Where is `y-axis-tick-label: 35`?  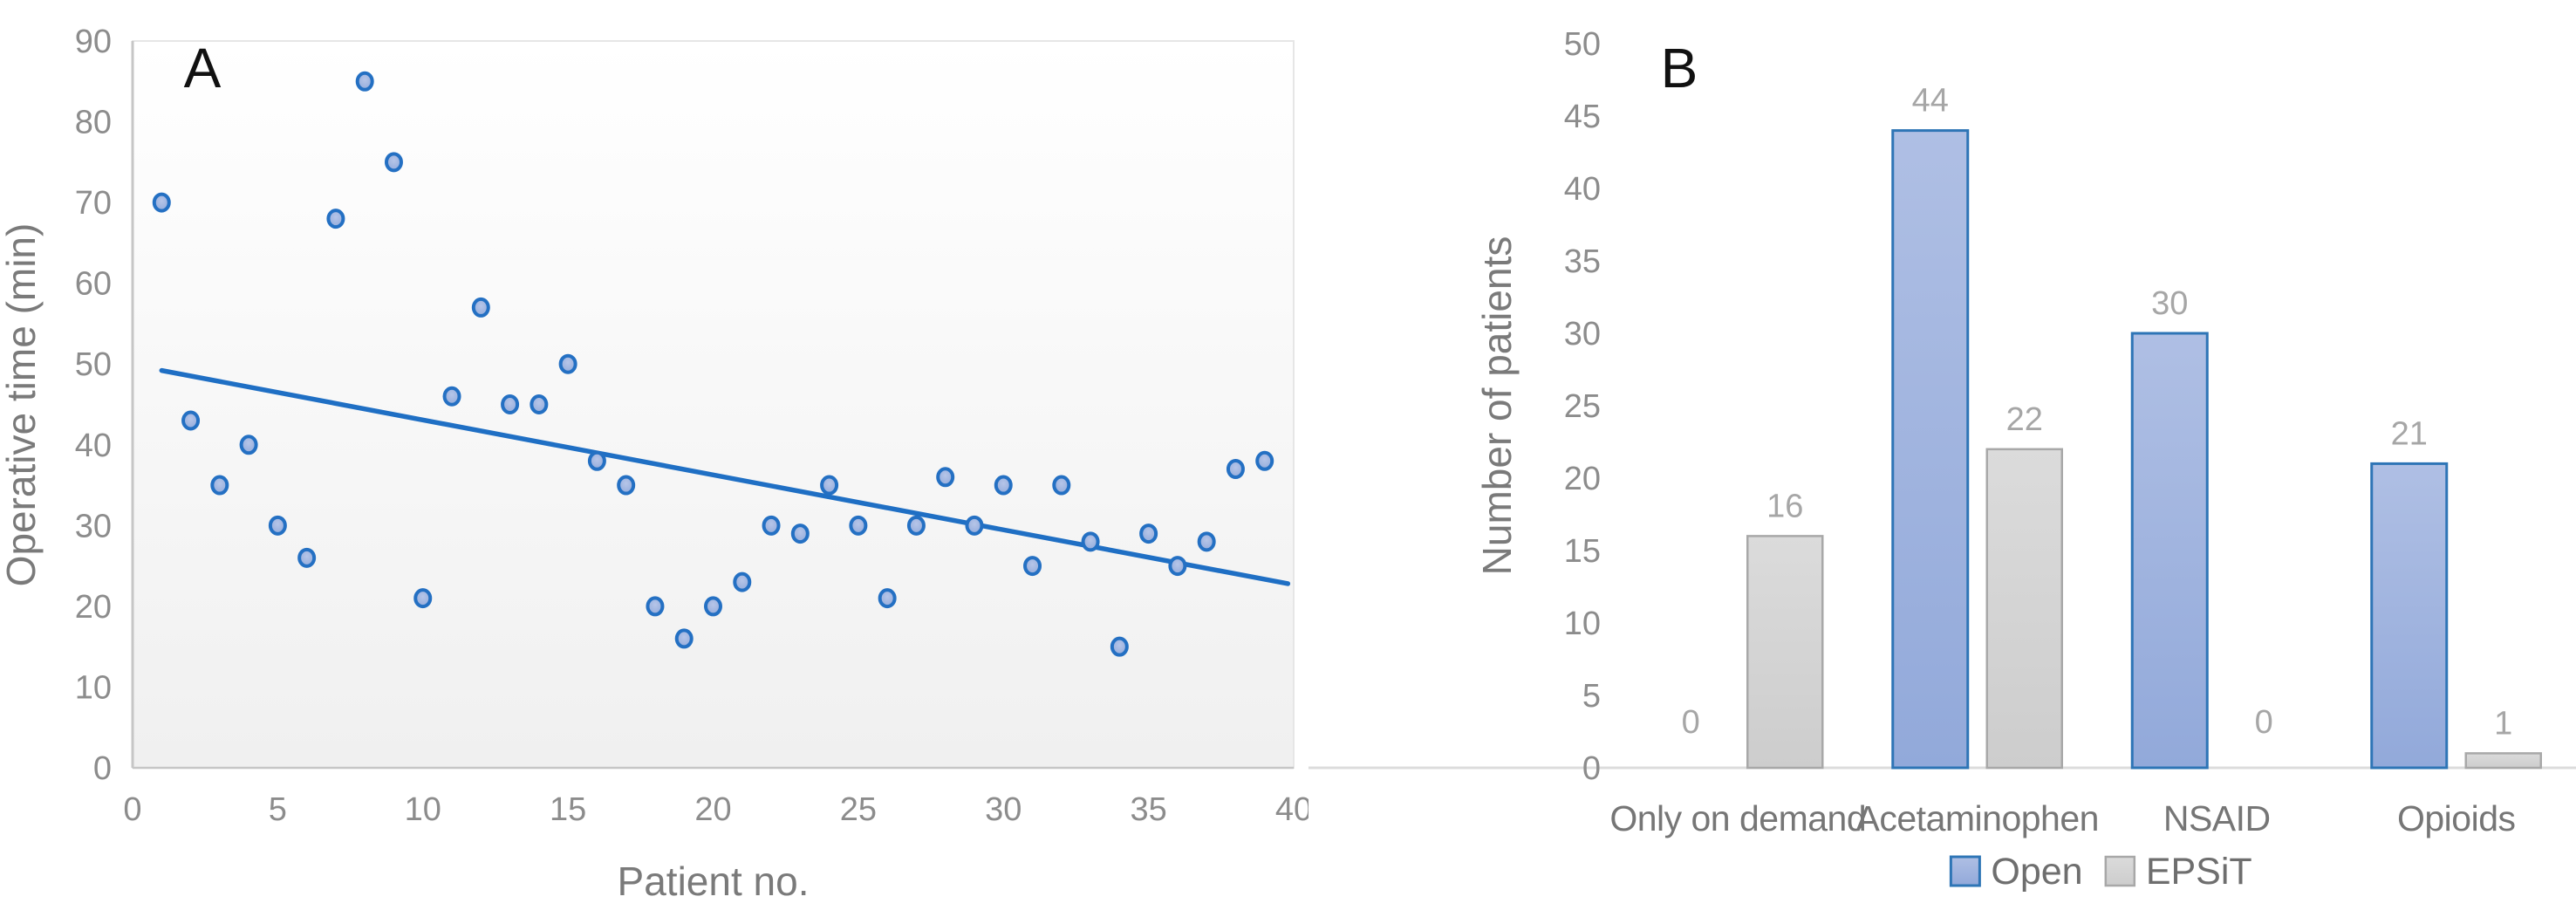
y-axis-tick-label: 35 is located at coordinates (1582, 261).